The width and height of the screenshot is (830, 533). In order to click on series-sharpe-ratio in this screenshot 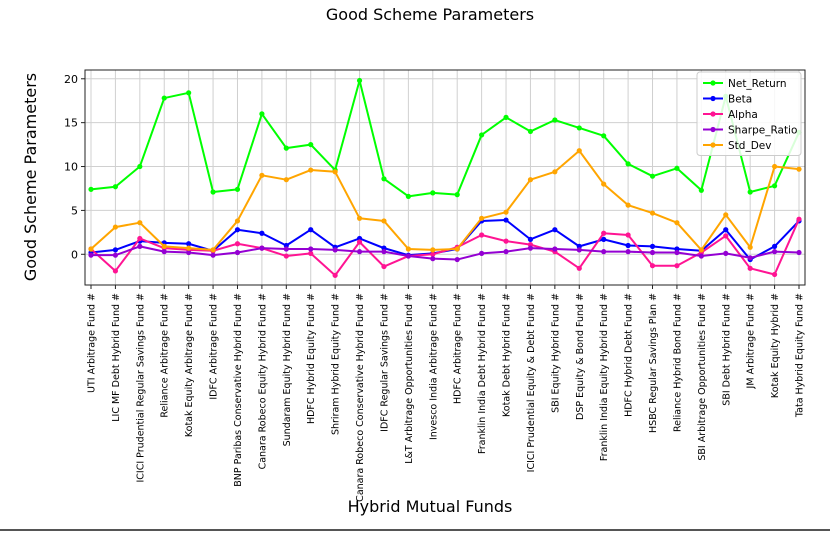, I will do `click(445, 253)`.